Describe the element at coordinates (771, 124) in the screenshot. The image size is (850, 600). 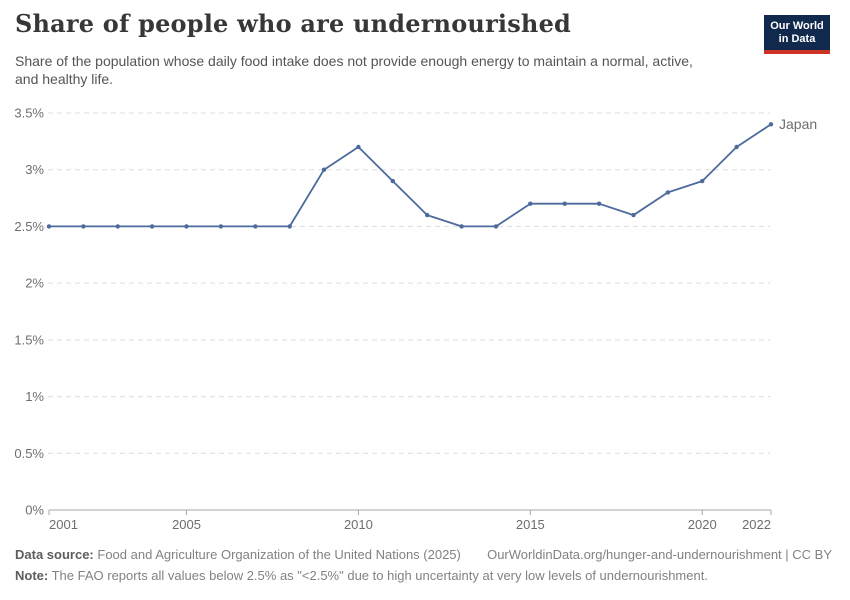
I see `data-point-2022` at that location.